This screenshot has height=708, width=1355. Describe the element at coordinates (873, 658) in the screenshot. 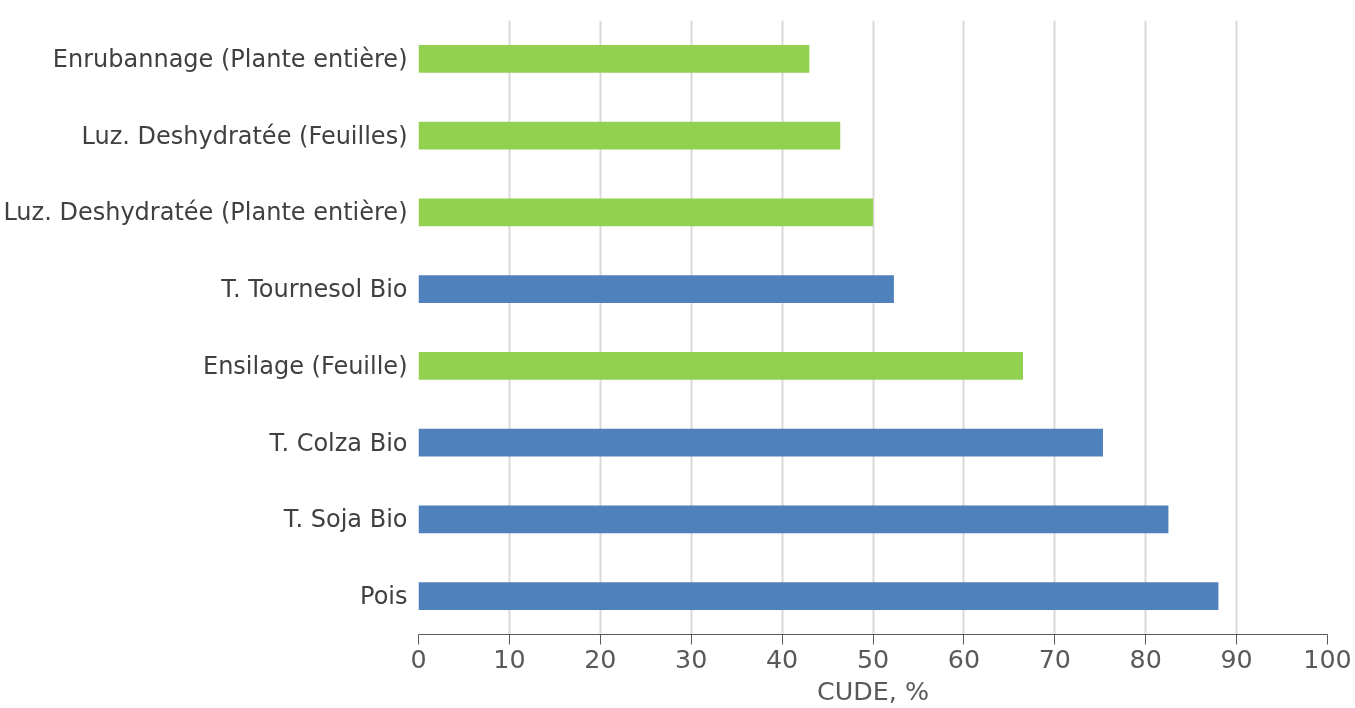

I see `x-tick-label: 50` at that location.